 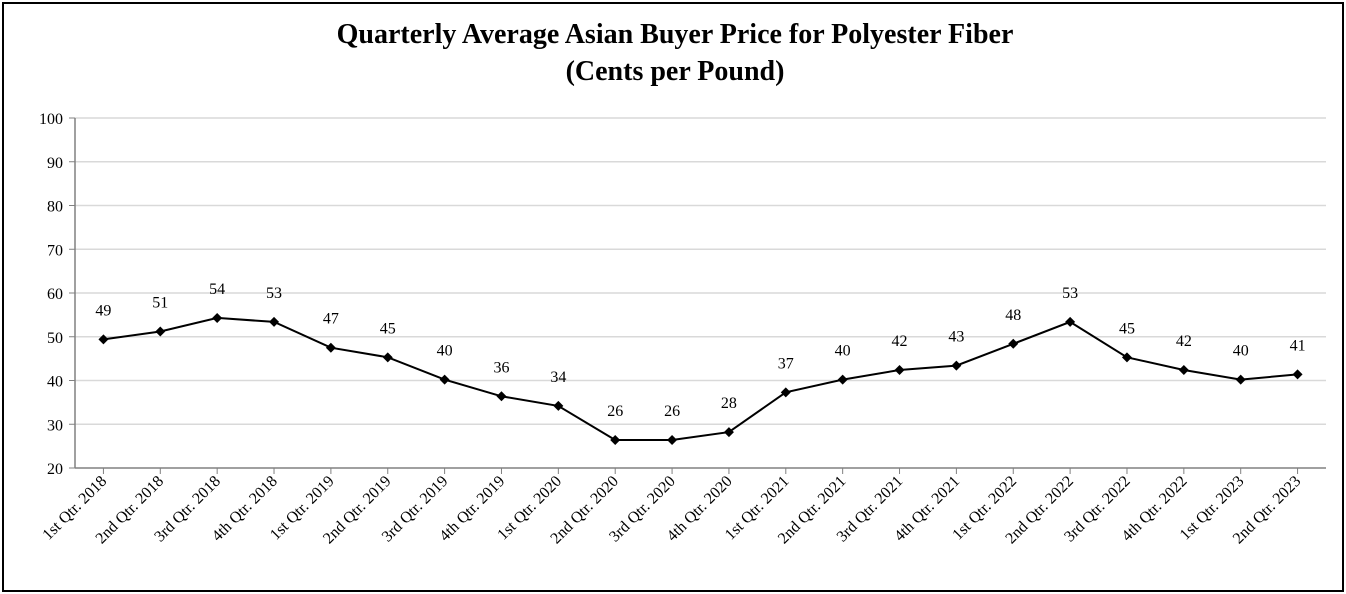 What do you see at coordinates (331, 319) in the screenshot?
I see `data-label: 47` at bounding box center [331, 319].